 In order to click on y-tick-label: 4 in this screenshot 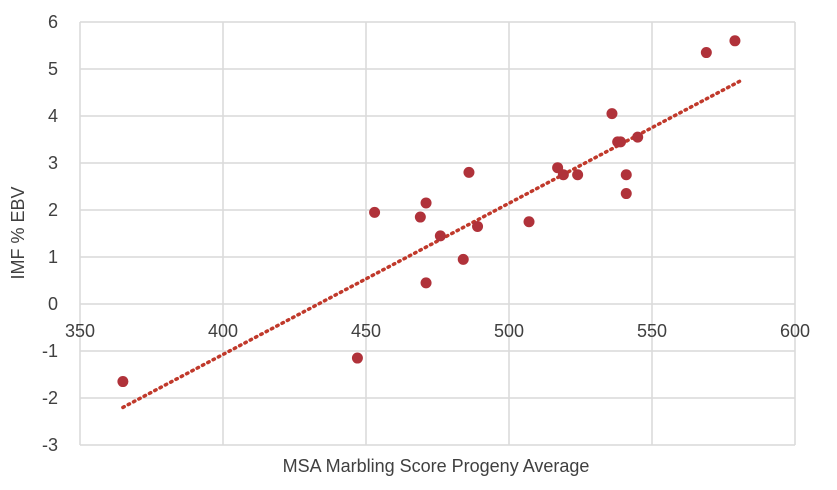, I will do `click(53, 116)`.